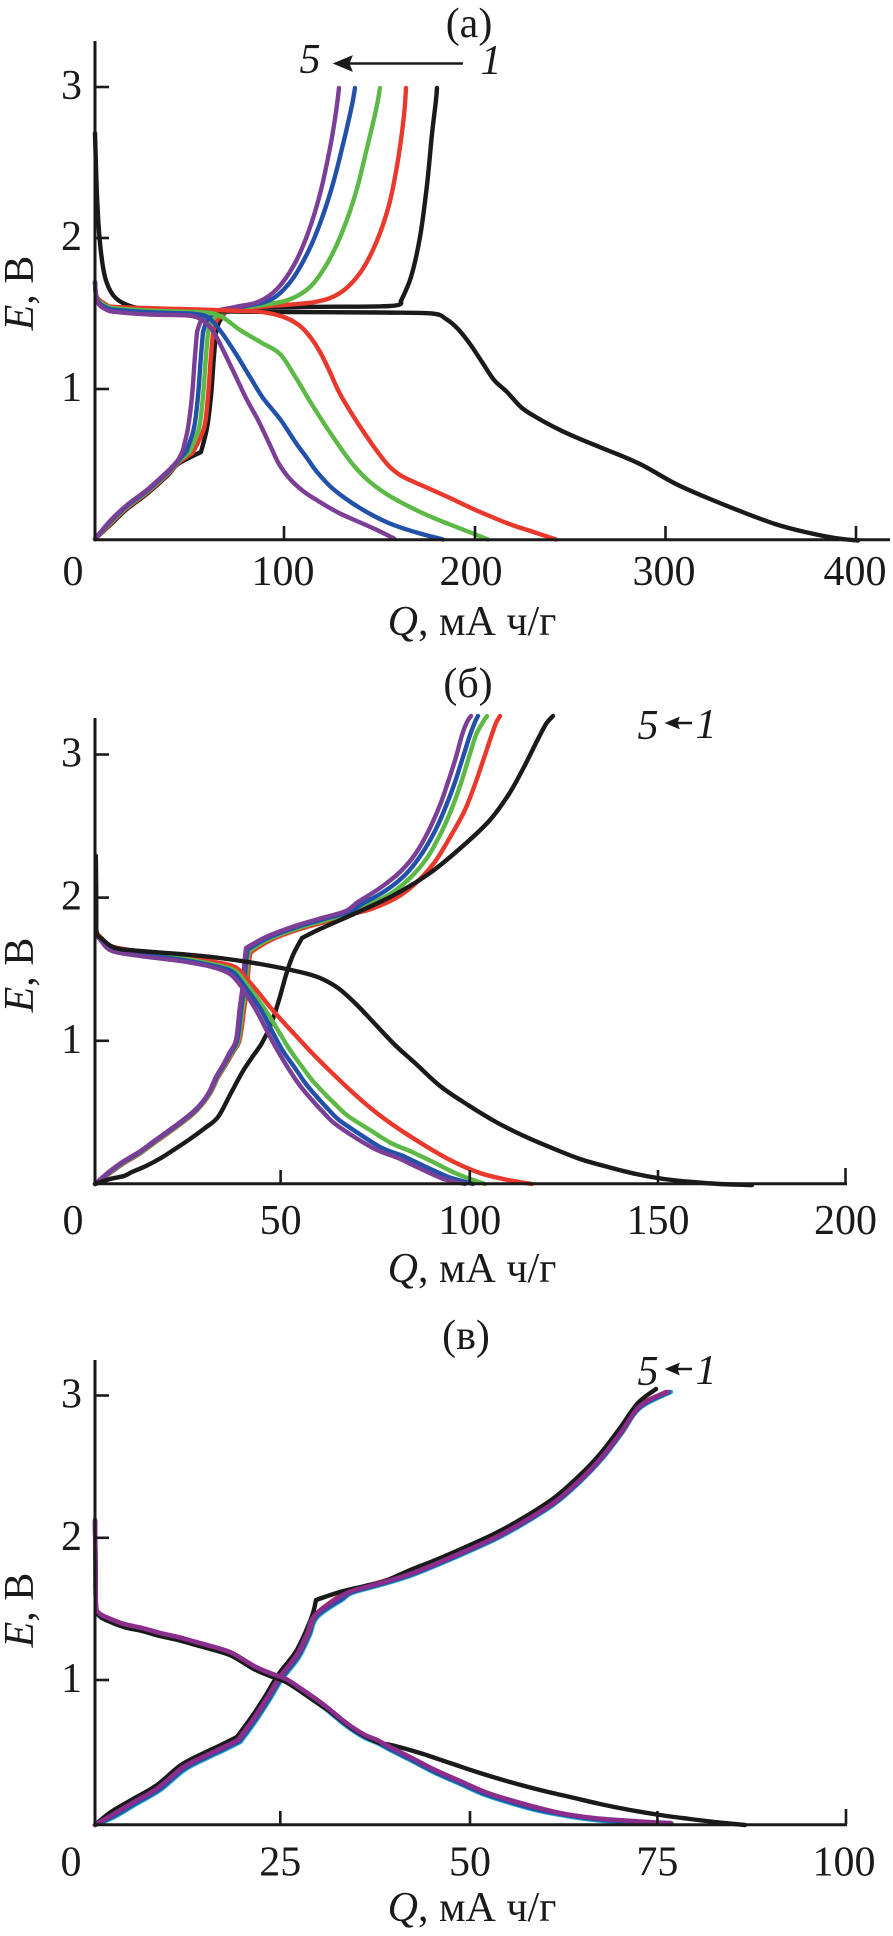 This screenshot has width=893, height=1936. I want to click on svg-text: 400, so click(855, 572).